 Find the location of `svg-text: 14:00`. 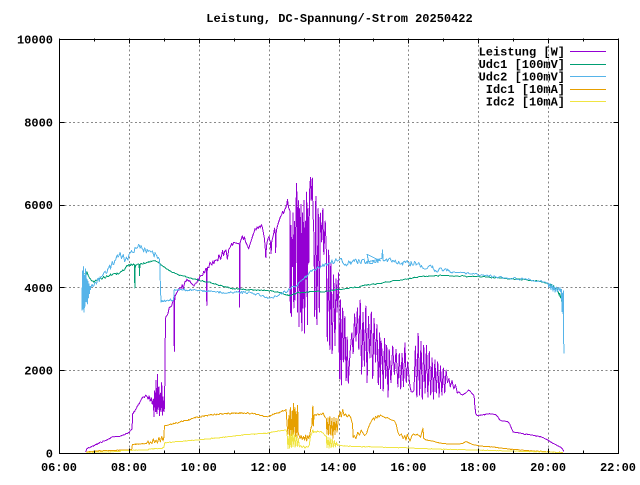

svg-text: 14:00 is located at coordinates (338, 468).